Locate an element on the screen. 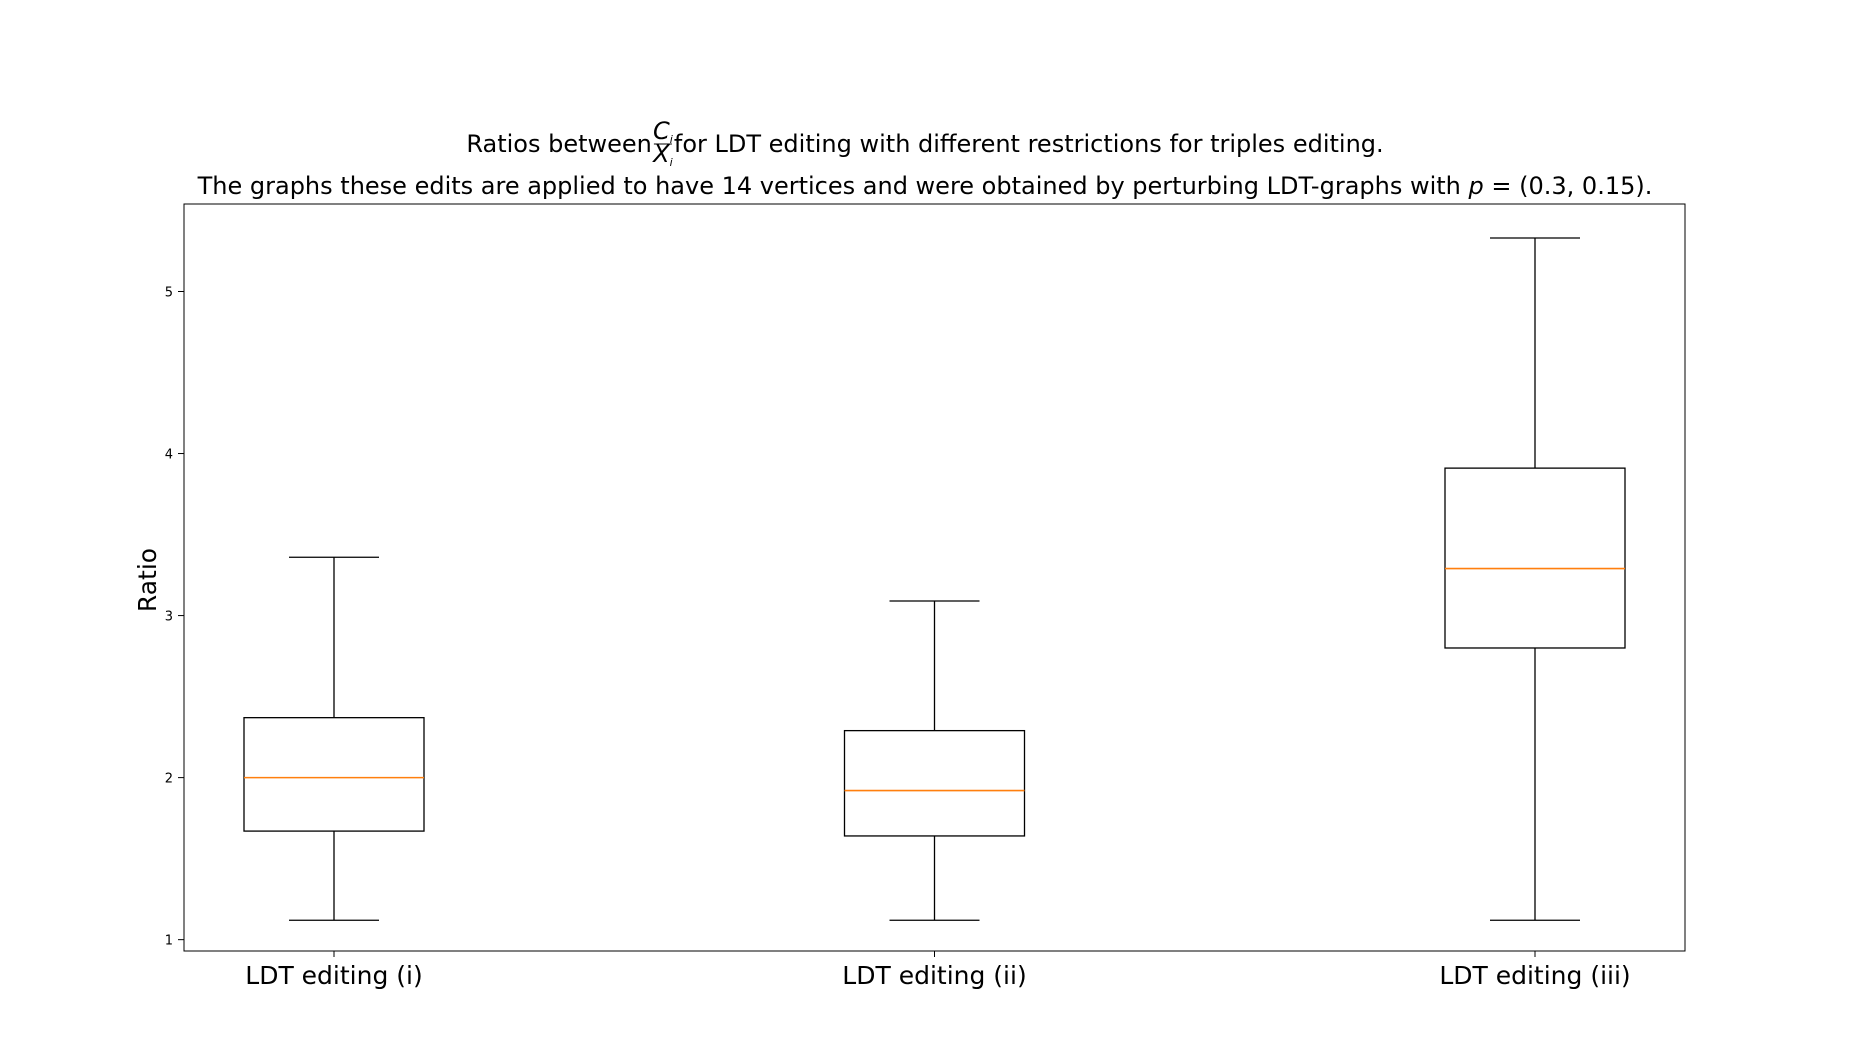 The image size is (1850, 1050). x-tick-label: LDT editing (iii) is located at coordinates (1534, 975).